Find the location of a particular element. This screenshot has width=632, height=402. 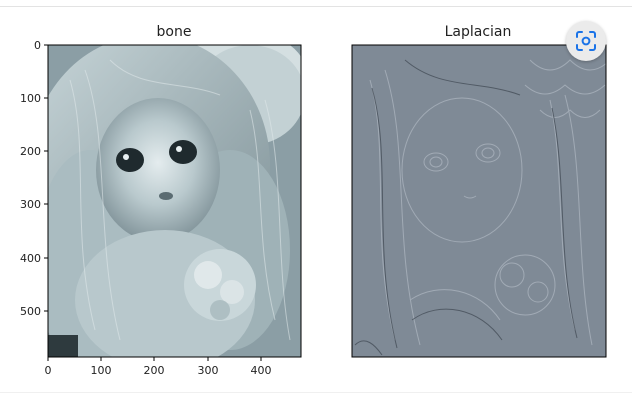

panel-title-bone: bone is located at coordinates (174, 32).